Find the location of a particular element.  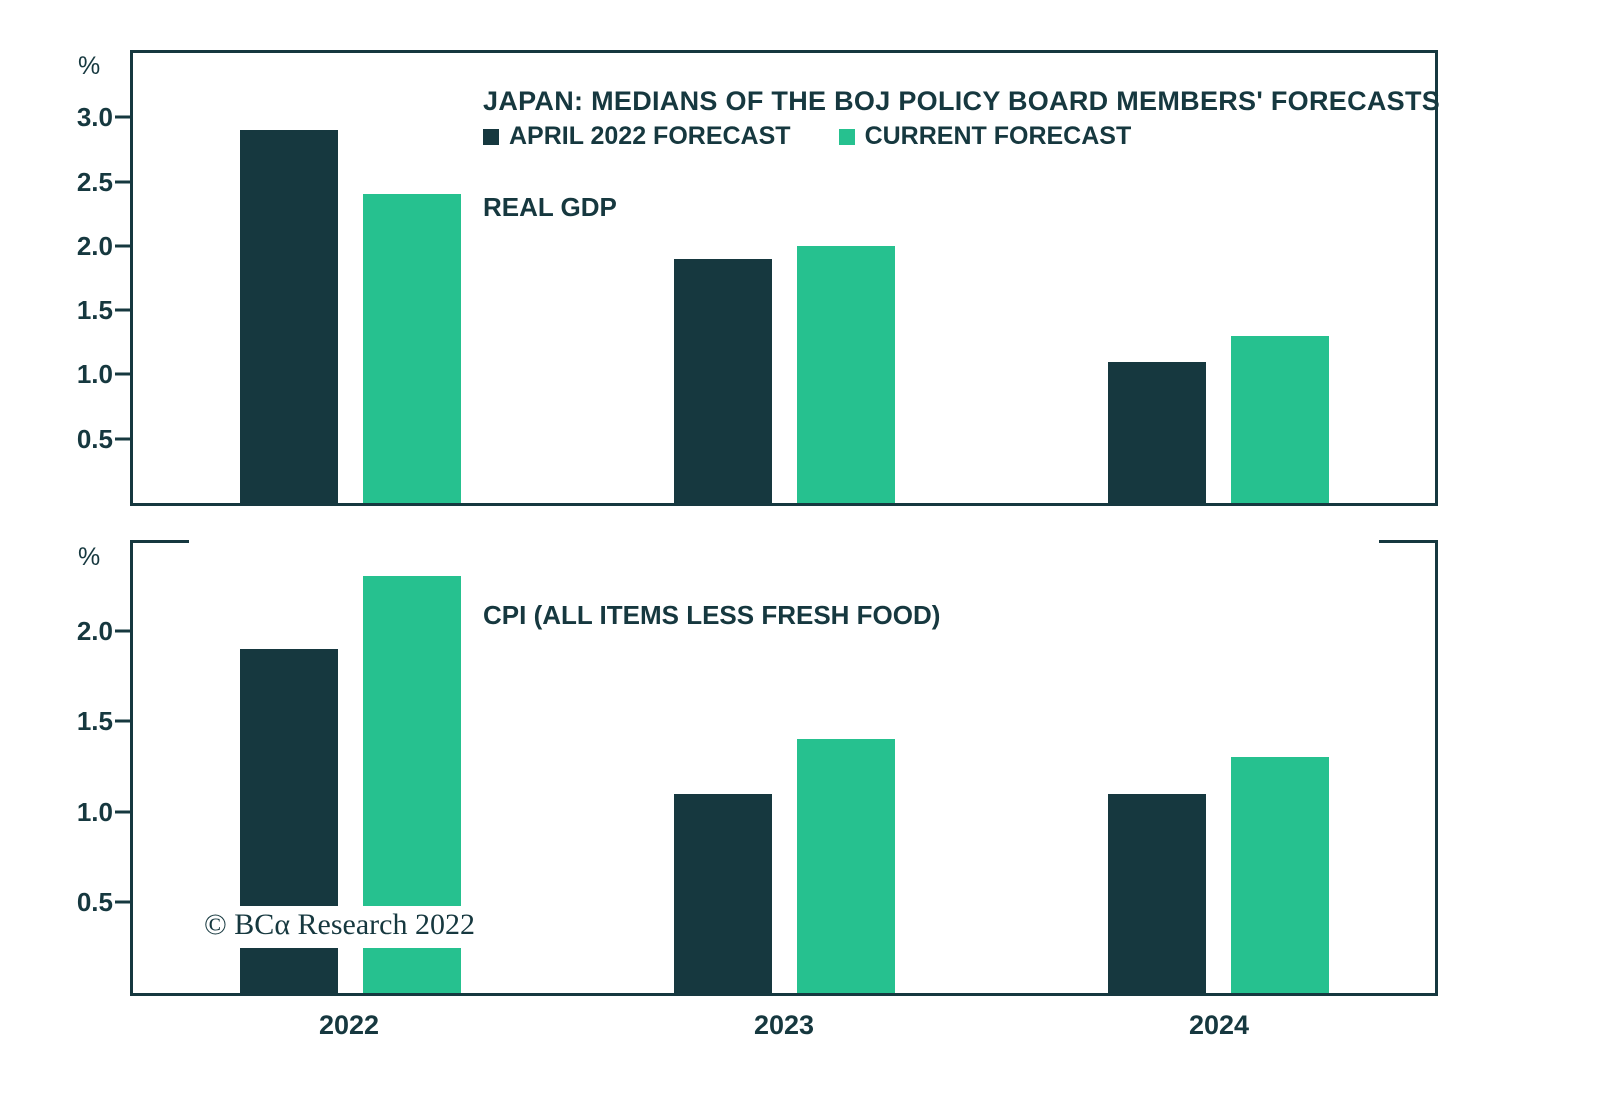

legend-item-current: CURRENT FORECAST is located at coordinates (985, 136).